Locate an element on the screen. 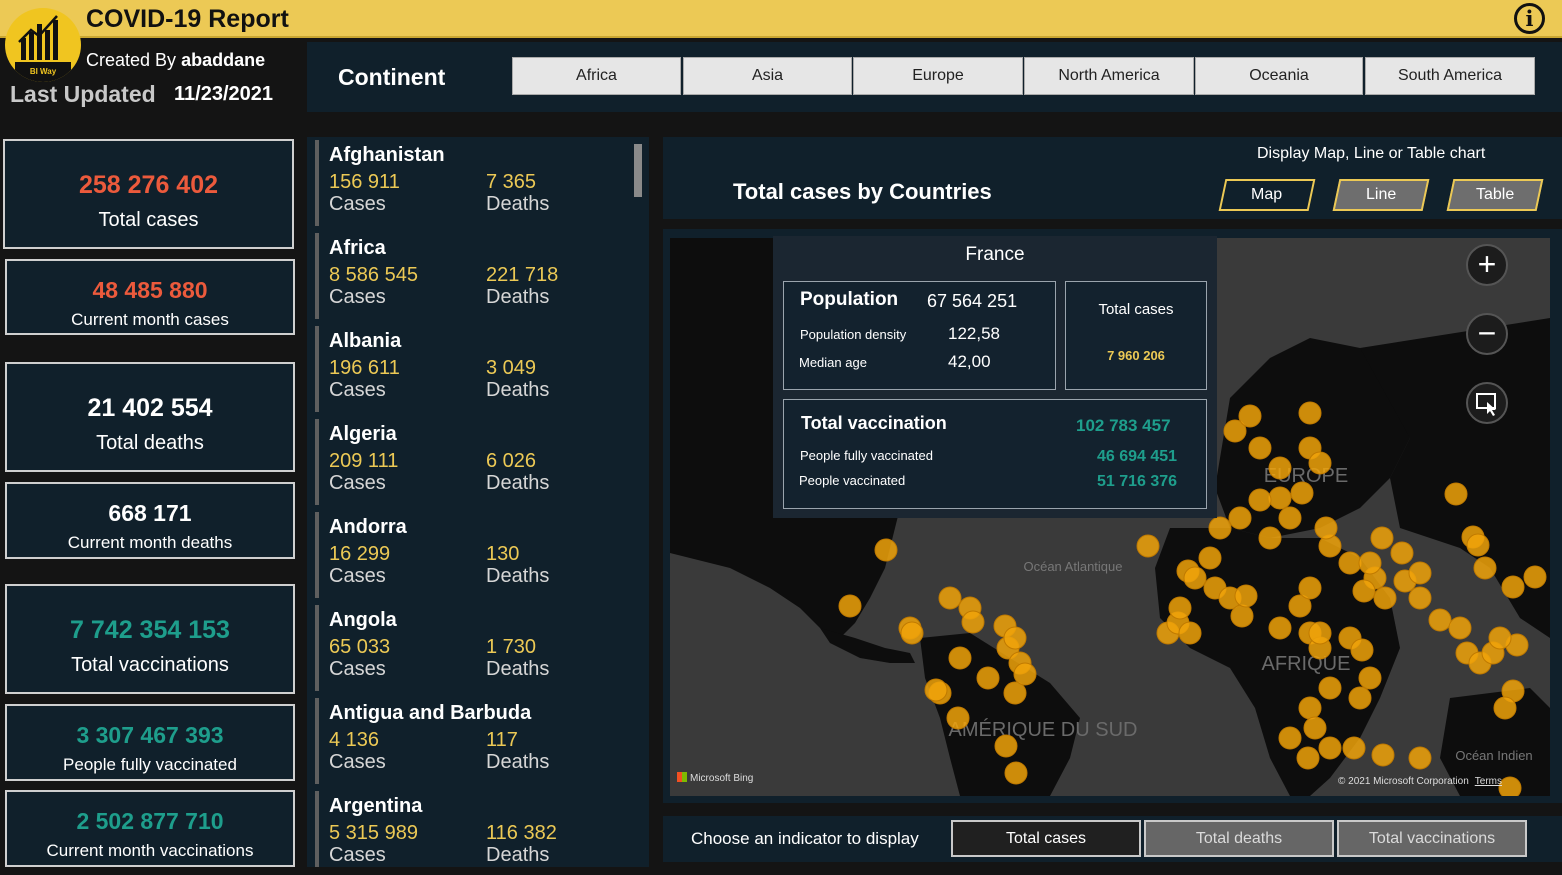 The height and width of the screenshot is (875, 1562). bing-attribution: Microsoft Bing is located at coordinates (715, 778).